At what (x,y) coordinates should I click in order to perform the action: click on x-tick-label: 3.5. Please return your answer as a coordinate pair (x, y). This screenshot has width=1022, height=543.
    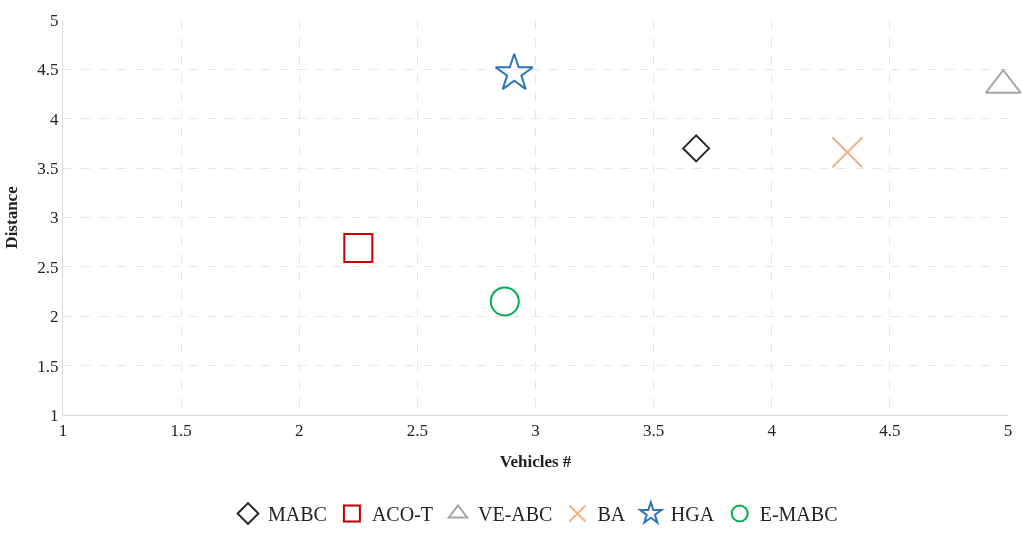
    Looking at the image, I should click on (654, 431).